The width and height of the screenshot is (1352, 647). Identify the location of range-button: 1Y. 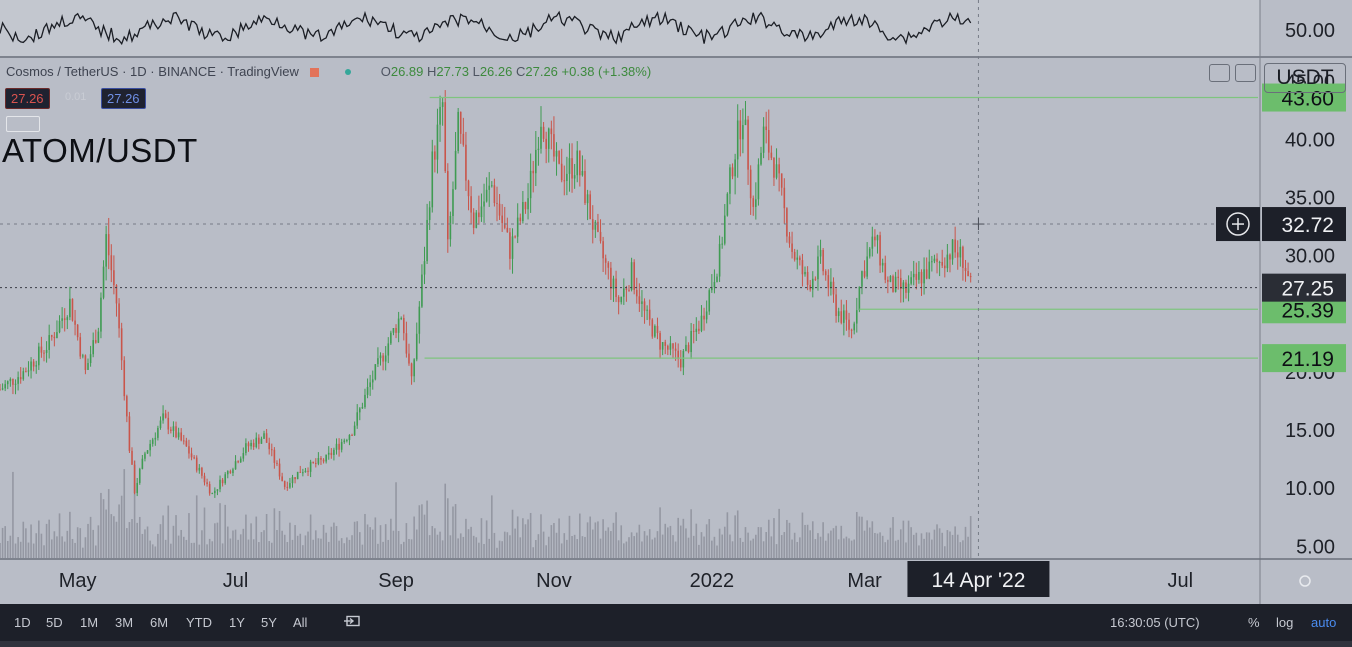
(237, 622).